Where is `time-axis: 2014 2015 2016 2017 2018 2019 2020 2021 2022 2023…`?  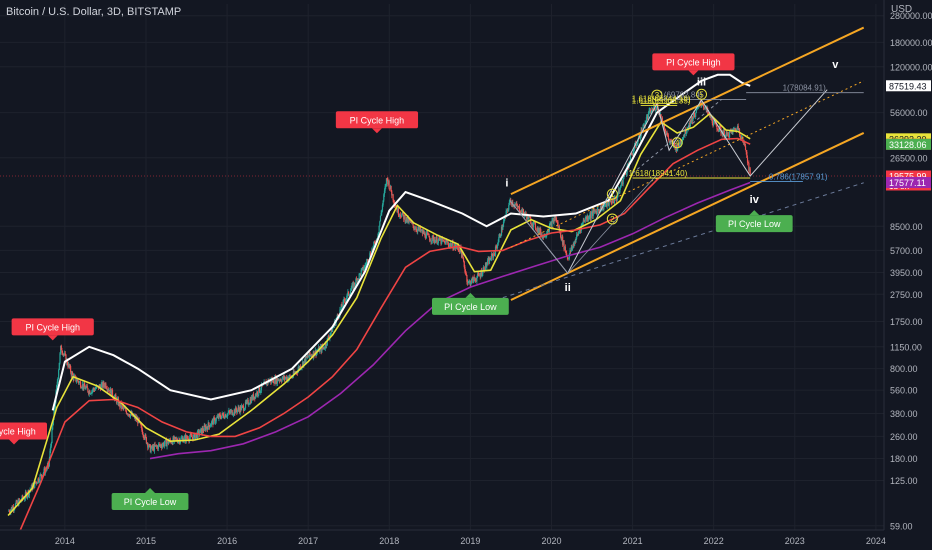 time-axis: 2014 2015 2016 2017 2018 2019 2020 2021 2022 2023… is located at coordinates (443, 537).